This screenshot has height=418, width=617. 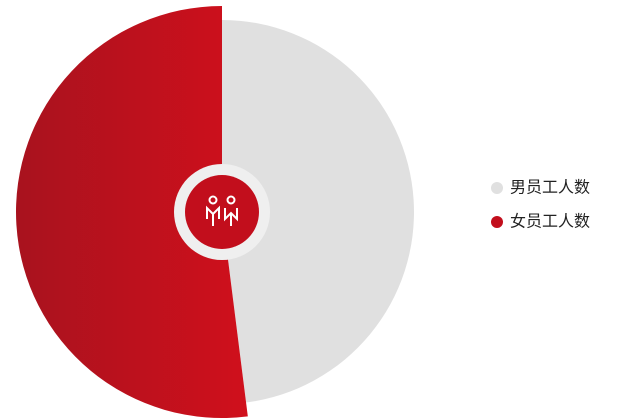 I want to click on center-badge, so click(x=222, y=212).